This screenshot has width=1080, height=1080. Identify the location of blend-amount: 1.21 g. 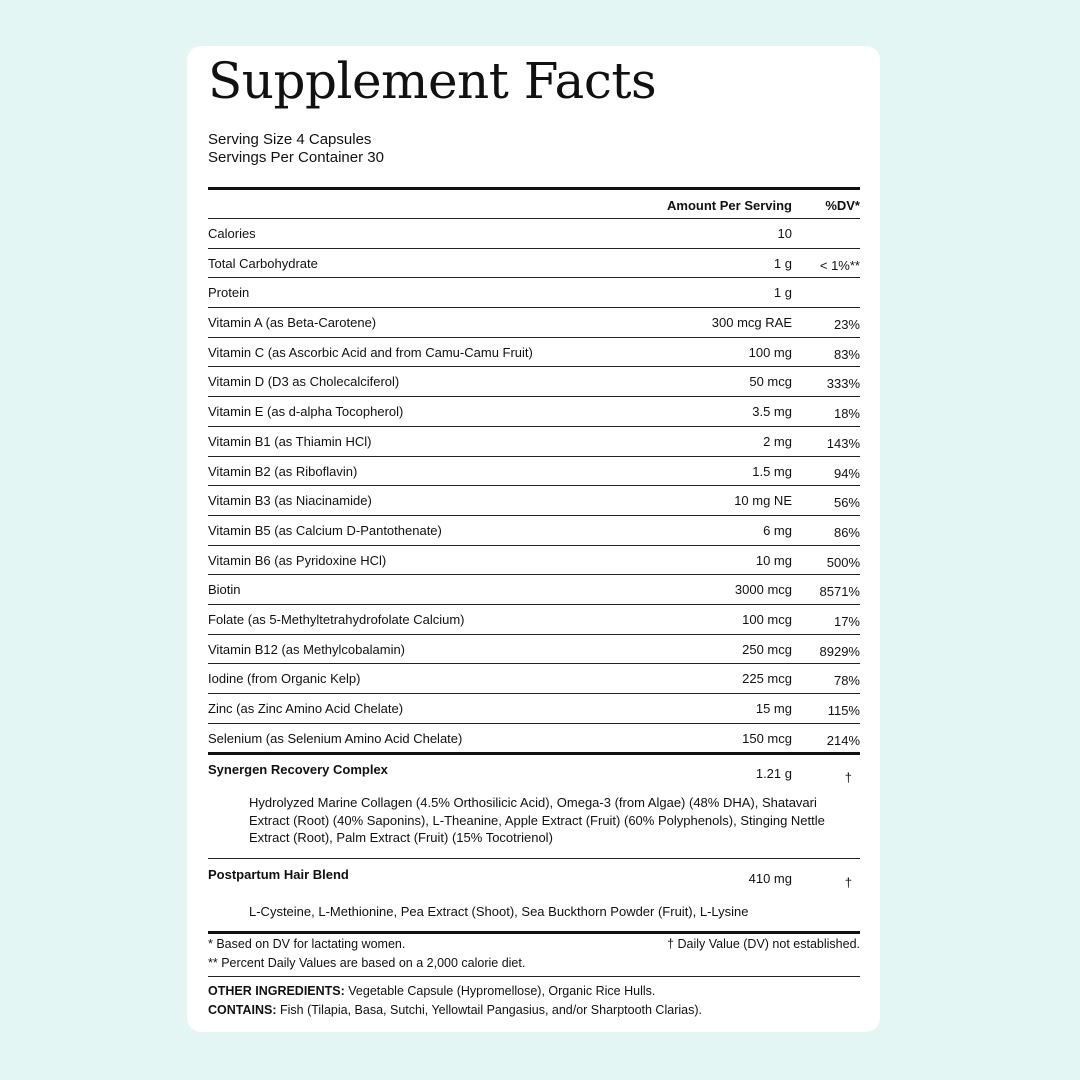
(773, 773).